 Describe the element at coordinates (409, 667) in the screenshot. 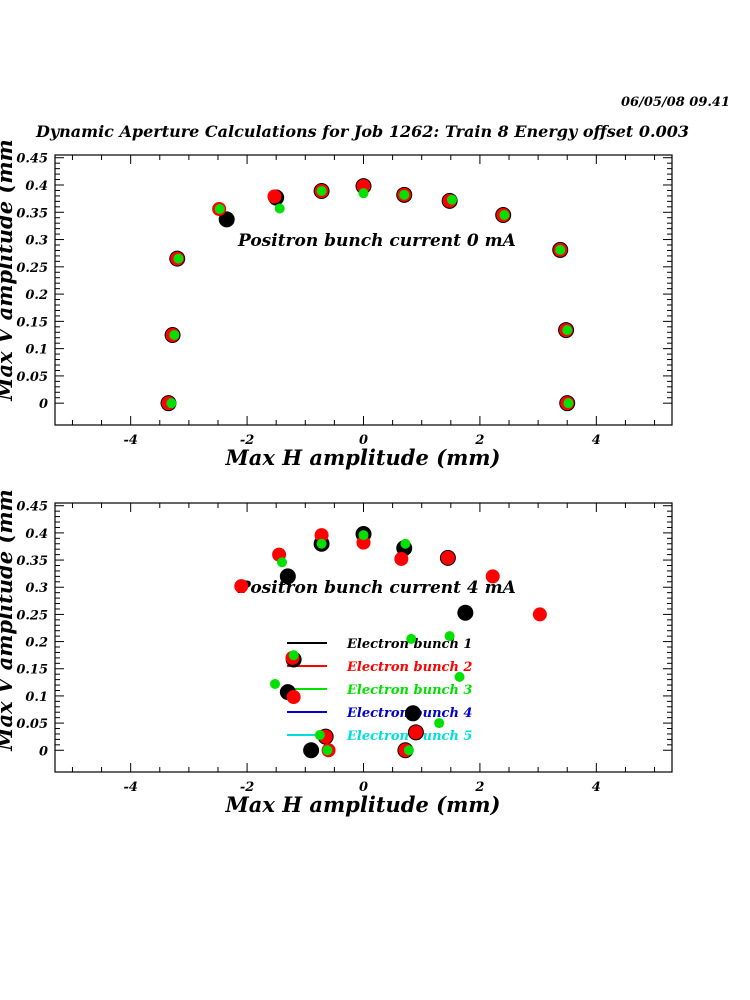

I see `legend-label: Electron bunch 2` at that location.